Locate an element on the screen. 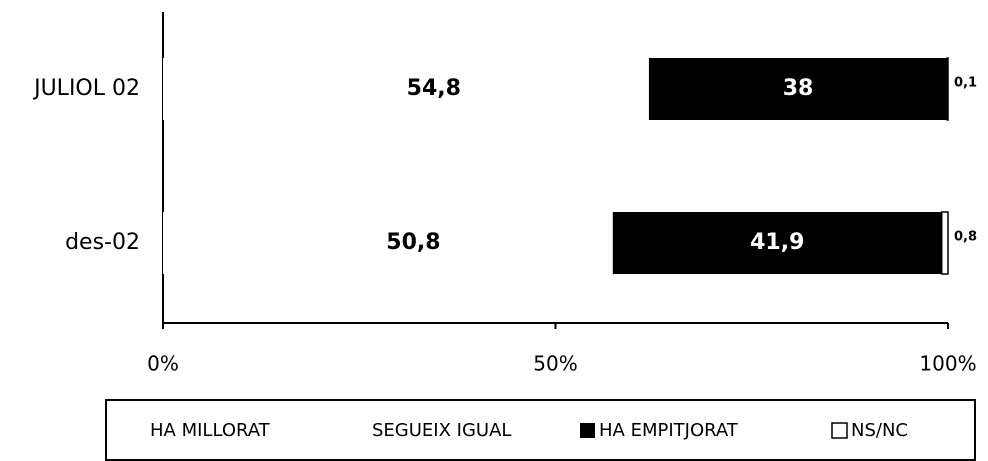  value-label: 38 is located at coordinates (798, 88).